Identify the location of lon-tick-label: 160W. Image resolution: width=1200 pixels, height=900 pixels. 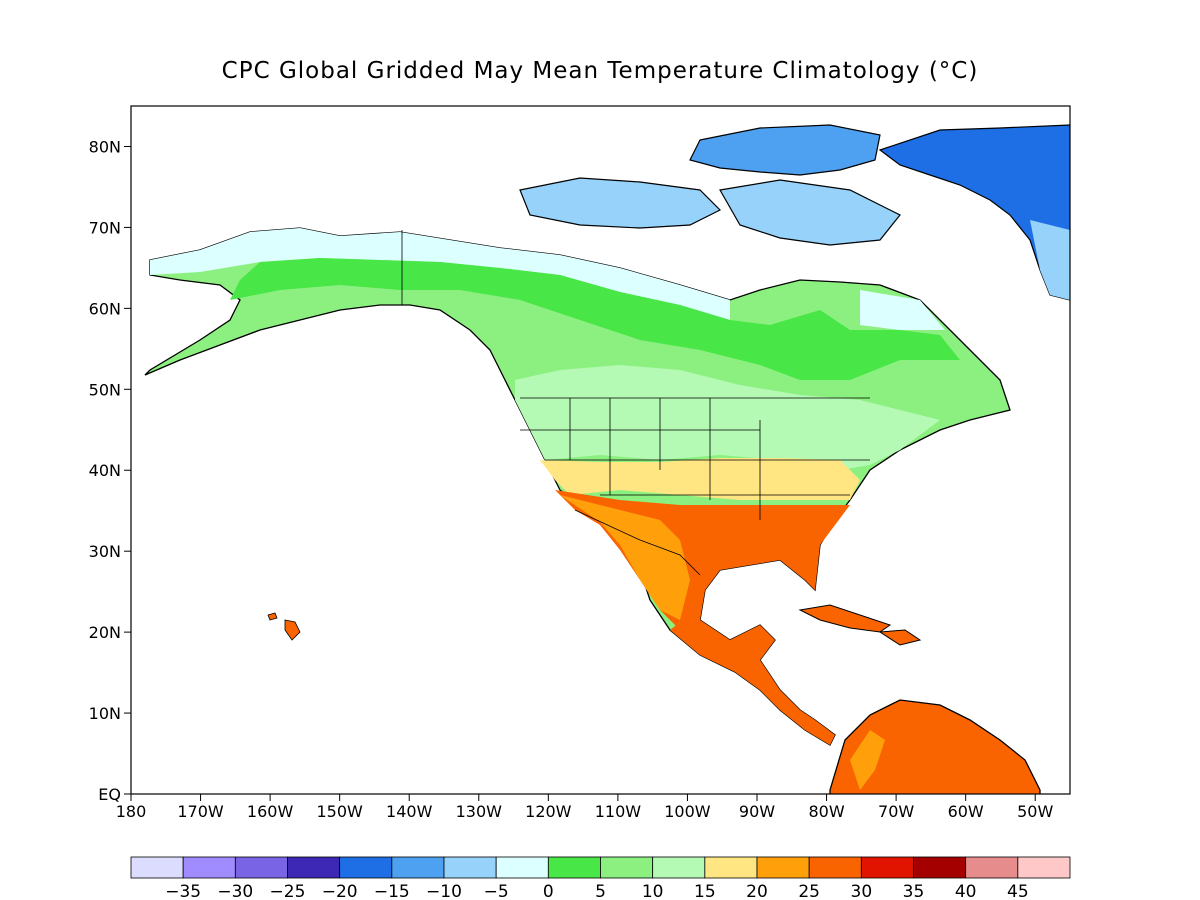
(270, 811).